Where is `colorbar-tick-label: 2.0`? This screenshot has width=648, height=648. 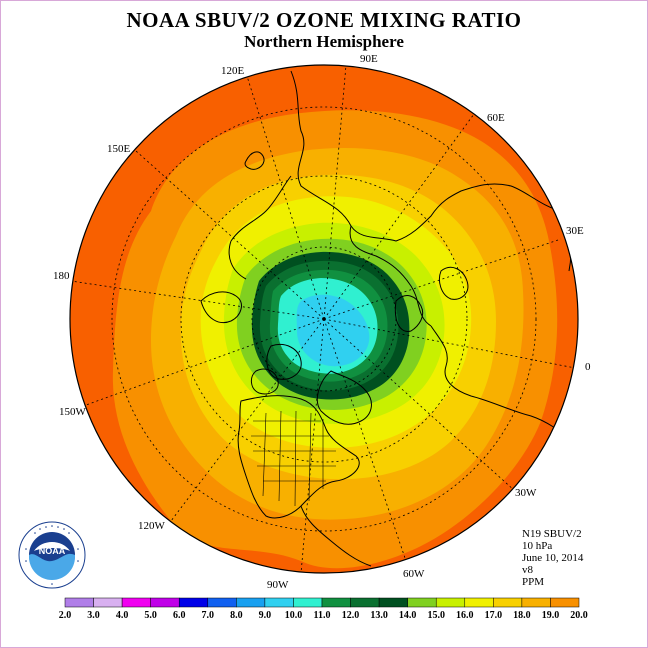
colorbar-tick-label: 2.0 is located at coordinates (65, 615).